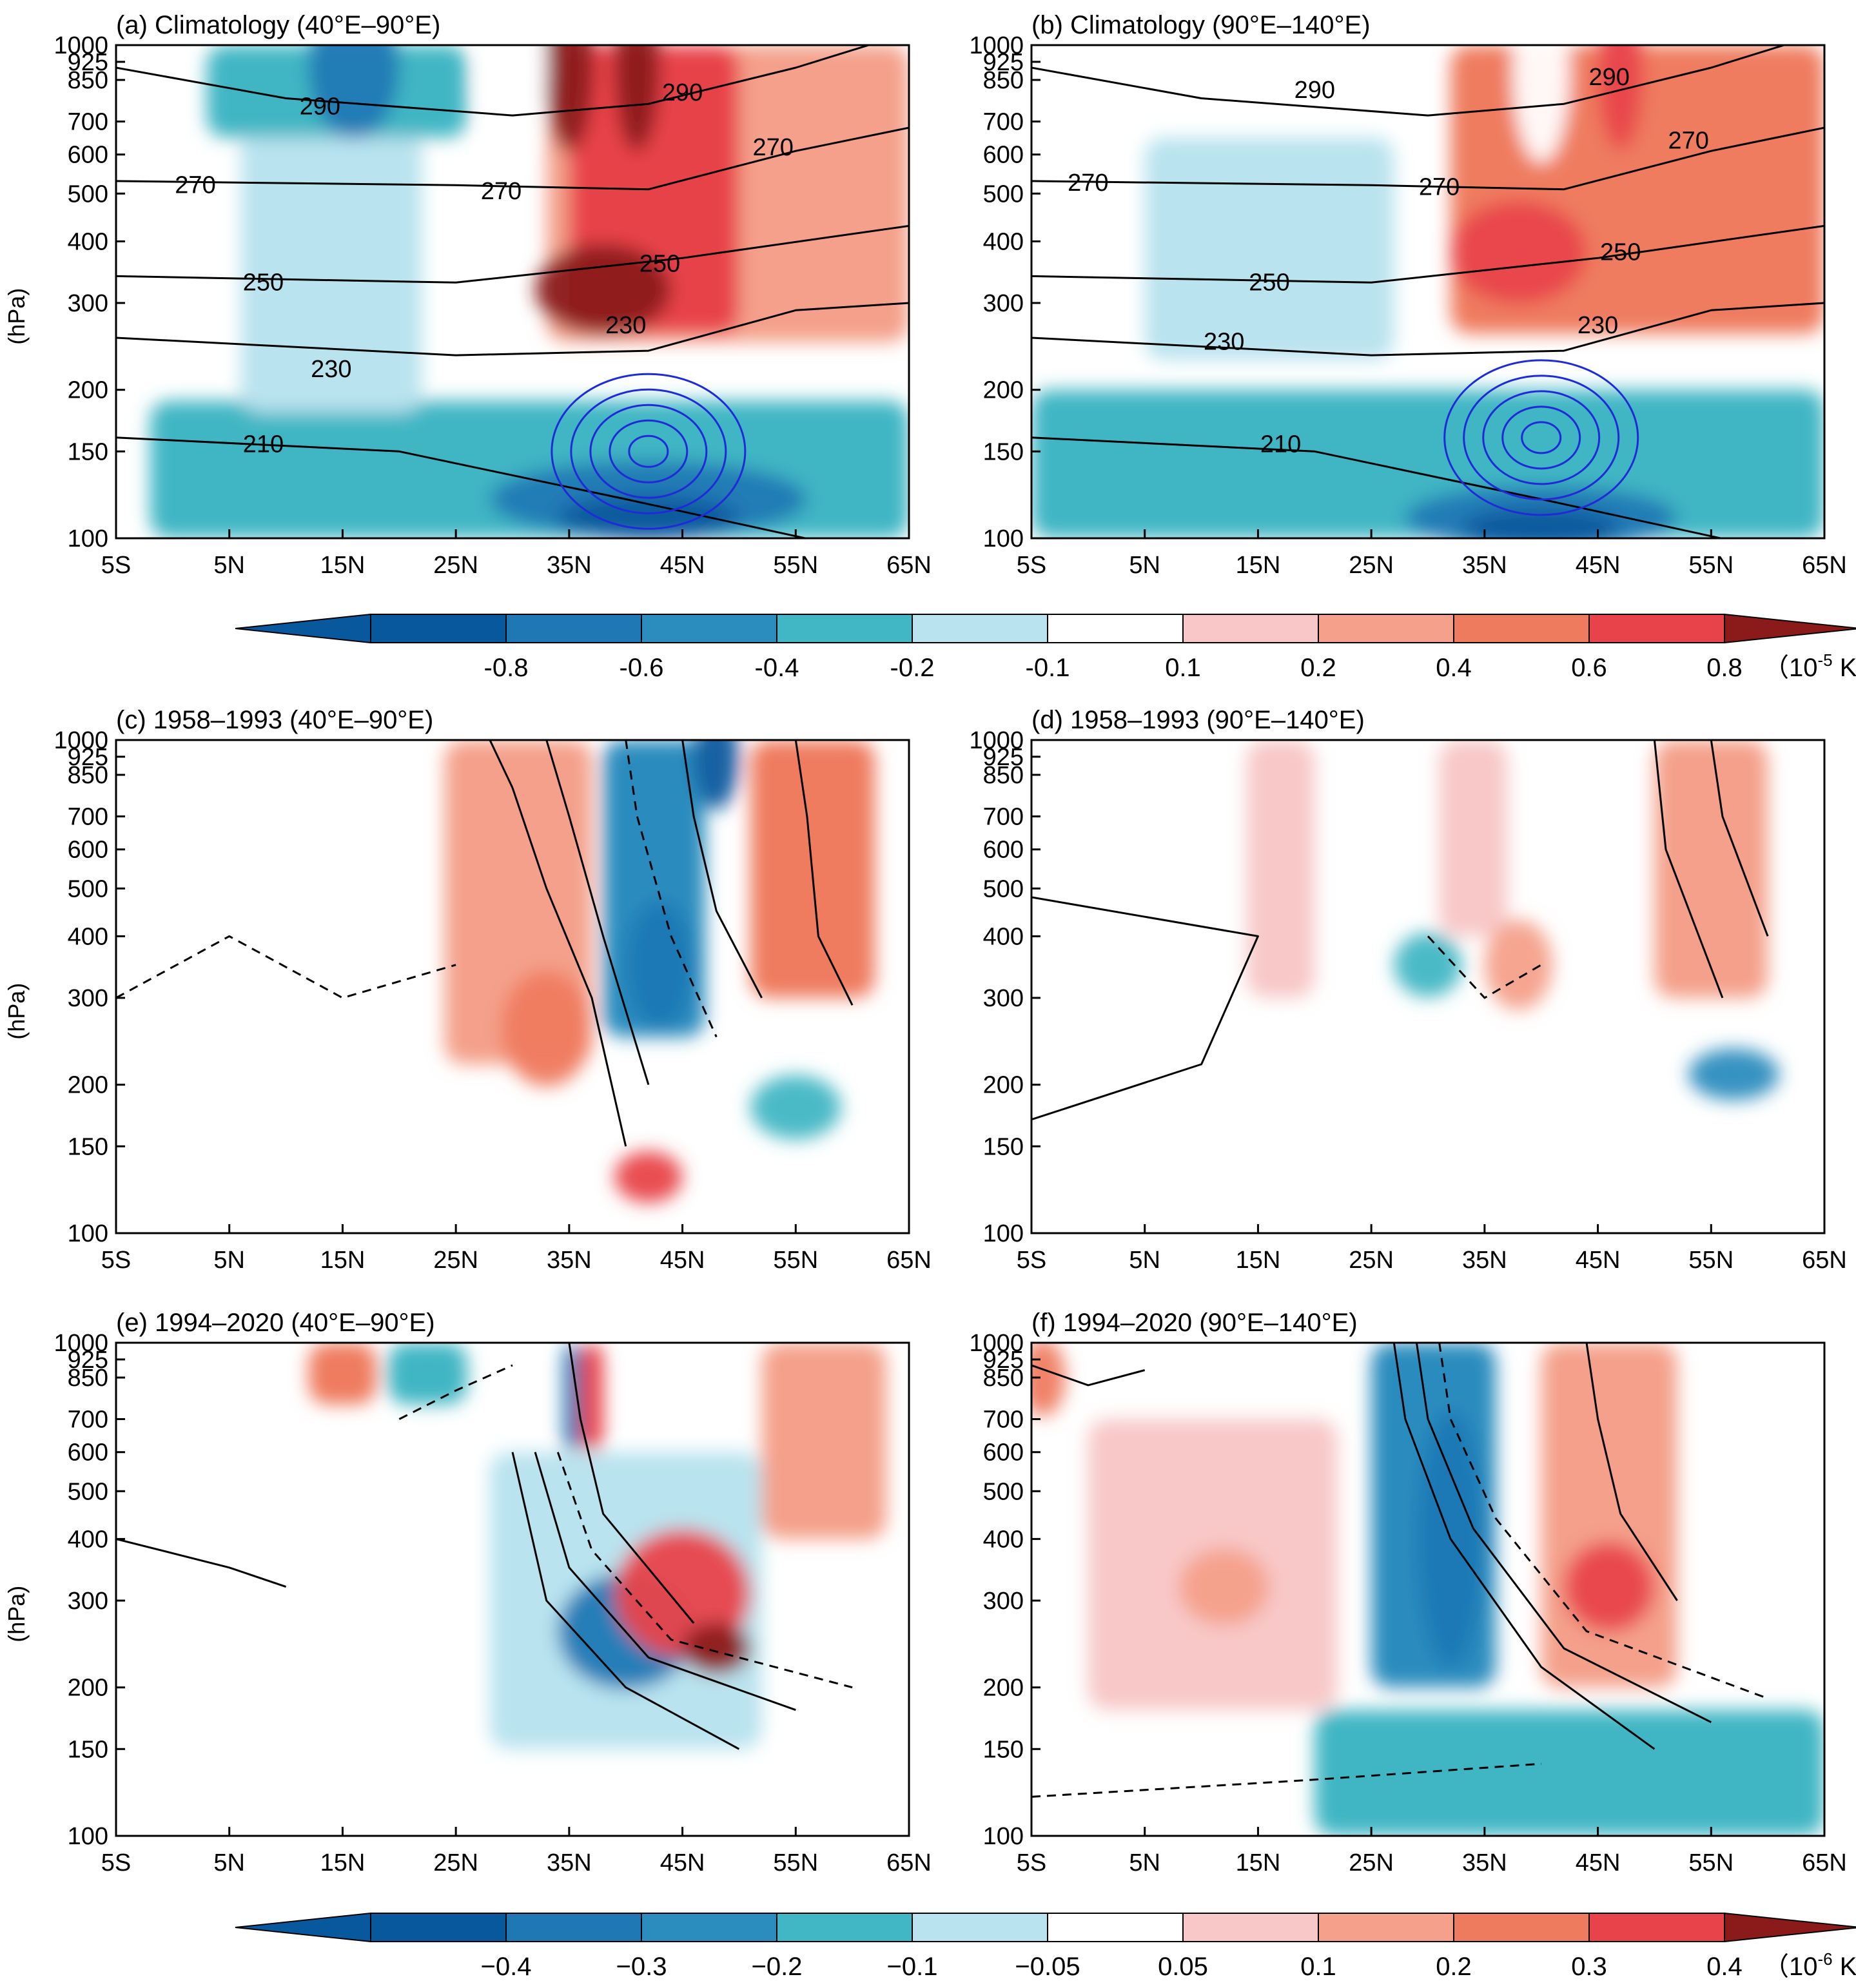 This screenshot has width=1856, height=1988. I want to click on colorbar-high-arrow, so click(1790, 629).